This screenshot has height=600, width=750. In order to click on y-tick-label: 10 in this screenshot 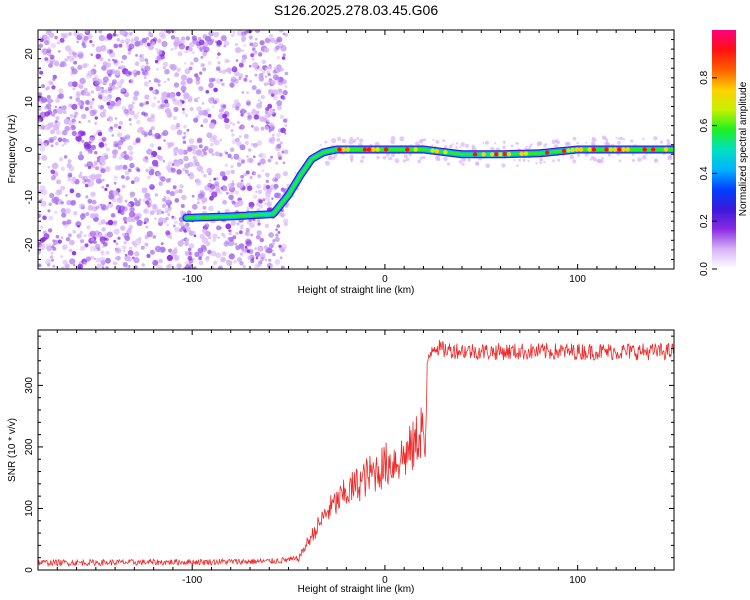, I will do `click(29, 102)`.